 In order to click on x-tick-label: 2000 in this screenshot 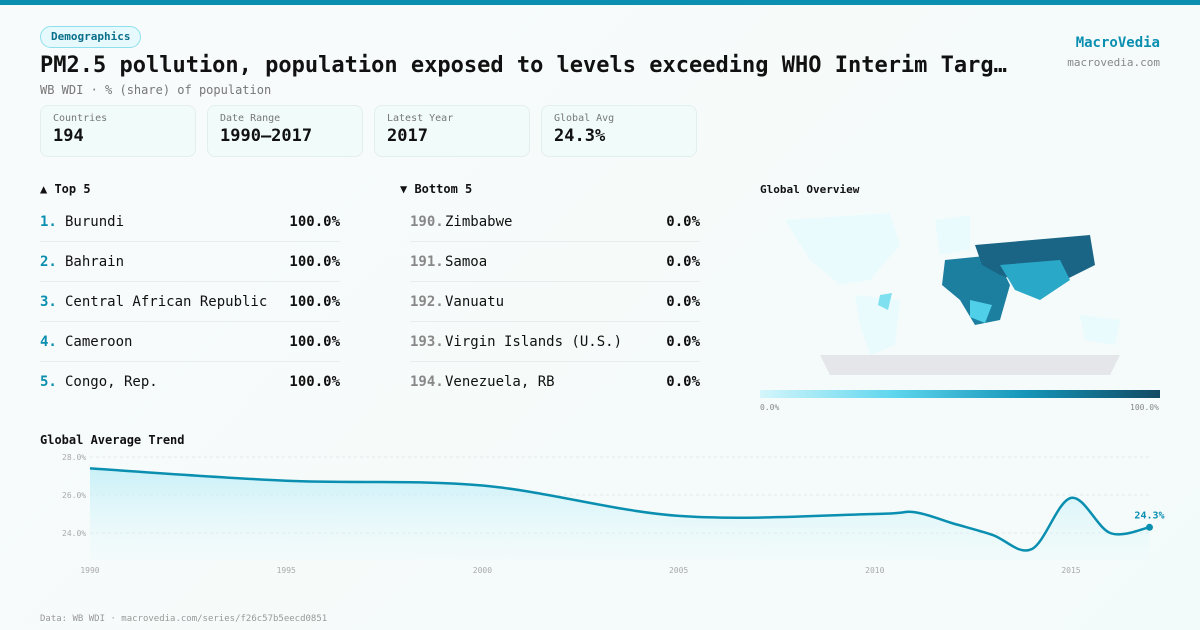, I will do `click(482, 570)`.